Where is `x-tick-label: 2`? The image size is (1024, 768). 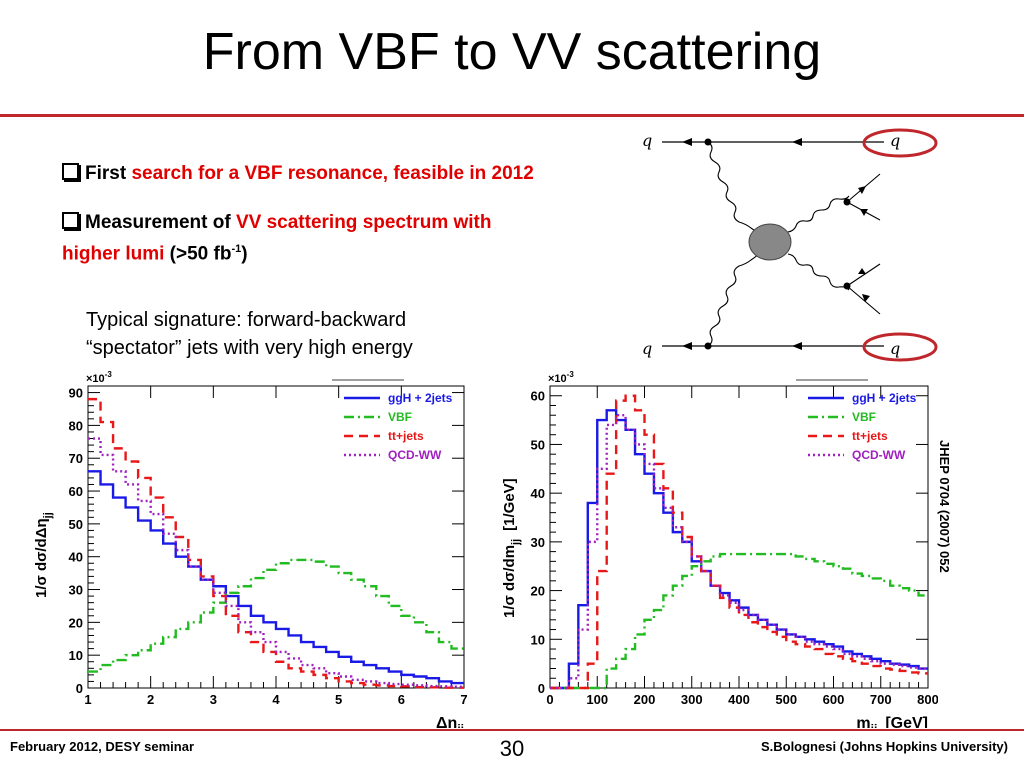 x-tick-label: 2 is located at coordinates (150, 699).